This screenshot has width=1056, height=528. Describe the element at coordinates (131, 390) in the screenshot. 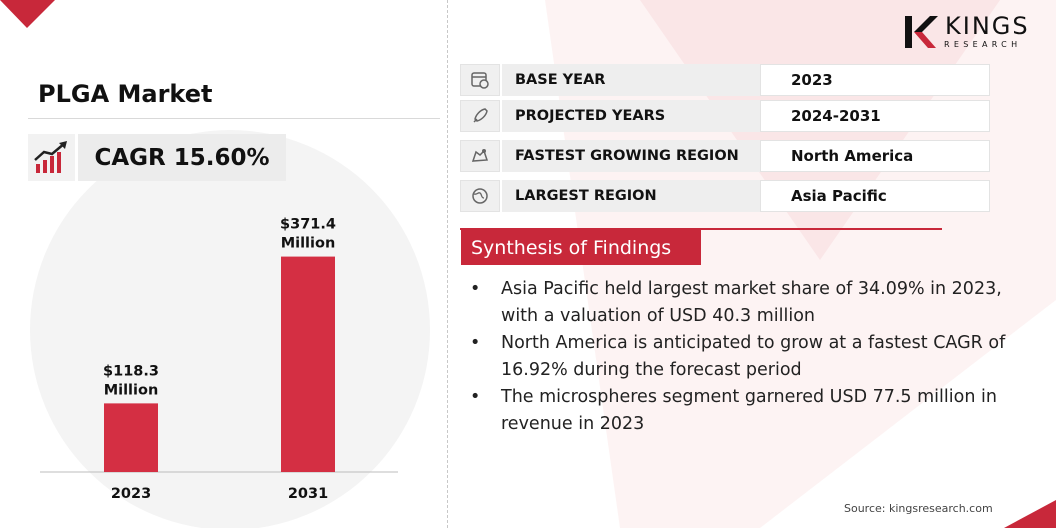

I see `data-label-2023: Million` at that location.